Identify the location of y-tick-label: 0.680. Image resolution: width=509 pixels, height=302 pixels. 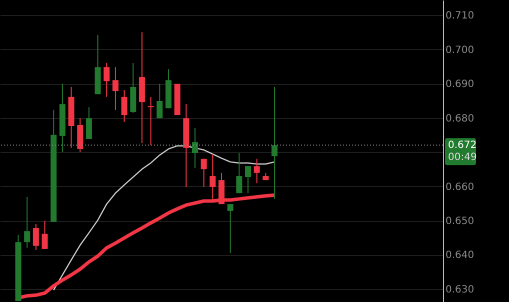
(460, 118).